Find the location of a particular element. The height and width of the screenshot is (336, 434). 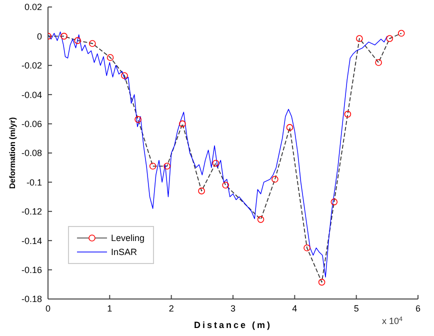

y-tick-label: -0.02 is located at coordinates (31, 65).